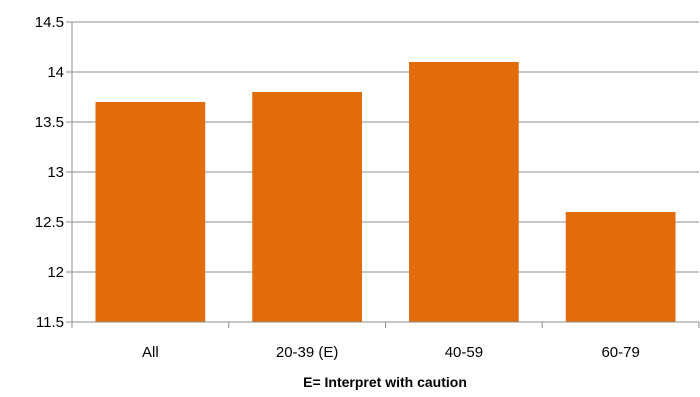 The width and height of the screenshot is (700, 397). Describe the element at coordinates (307, 352) in the screenshot. I see `x-tick-label: 20-39 (E)` at that location.